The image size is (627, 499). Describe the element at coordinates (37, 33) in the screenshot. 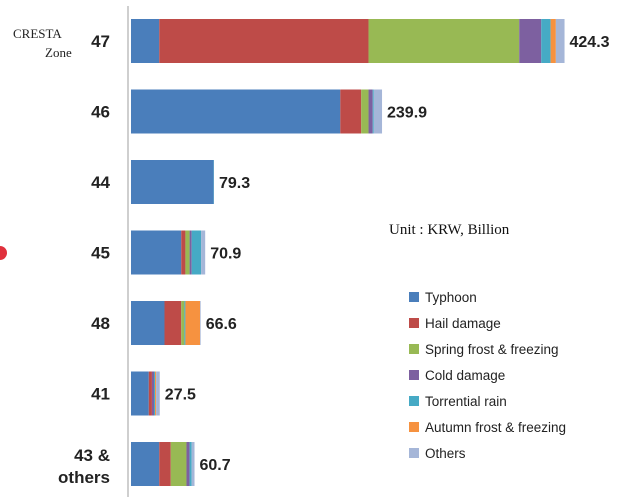

I see `axis-label-cresta: CRESTA` at that location.